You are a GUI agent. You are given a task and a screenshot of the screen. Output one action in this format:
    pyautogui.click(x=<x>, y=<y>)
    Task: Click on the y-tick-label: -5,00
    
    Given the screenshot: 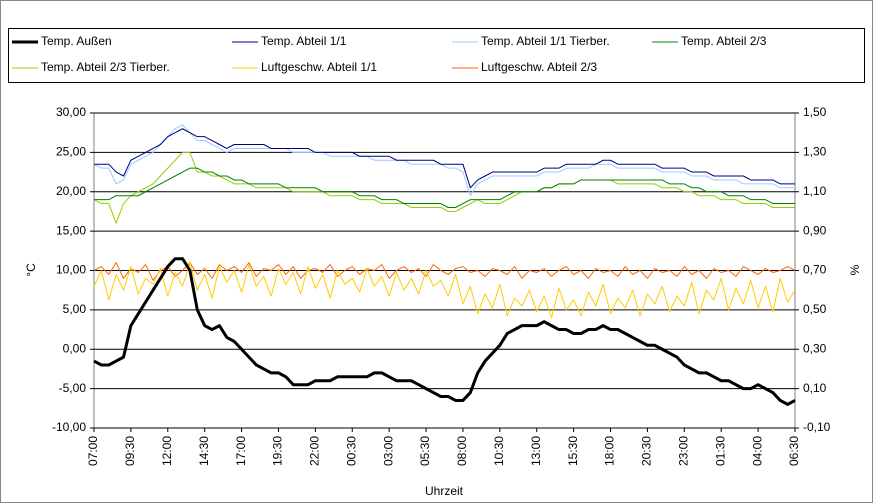 What is the action you would take?
    pyautogui.click(x=73, y=388)
    